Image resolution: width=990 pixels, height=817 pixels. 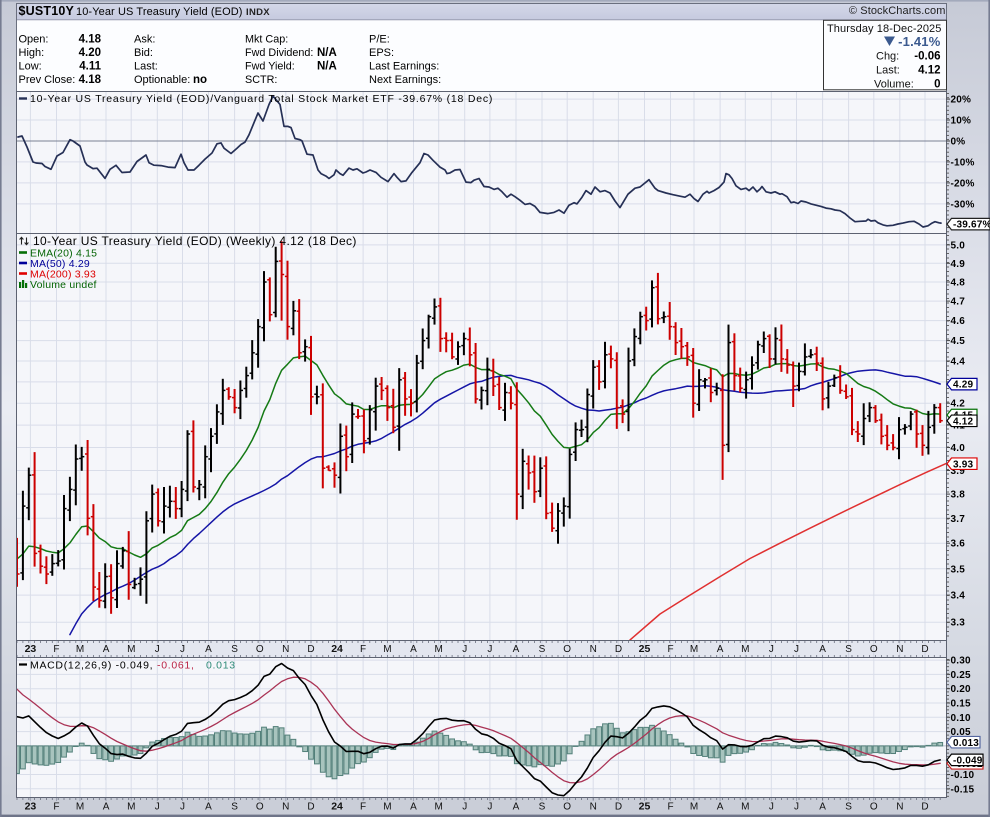 I want to click on svg-text: -0.06, so click(x=927, y=57).